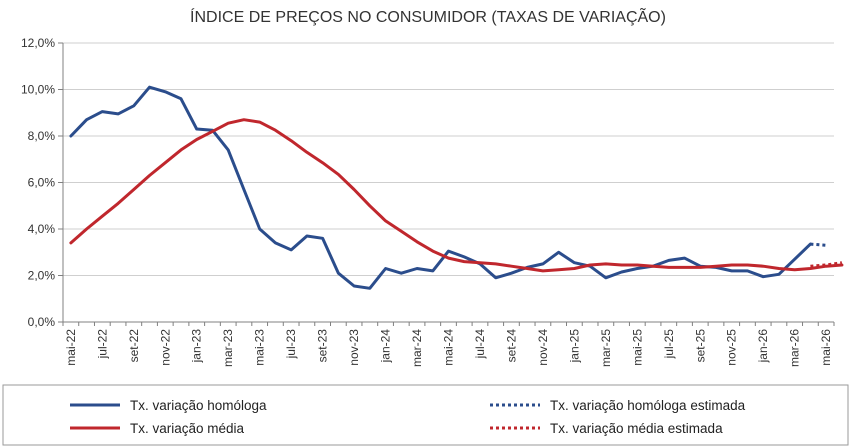  I want to click on x-tick-label: nov-23, so click(354, 347).